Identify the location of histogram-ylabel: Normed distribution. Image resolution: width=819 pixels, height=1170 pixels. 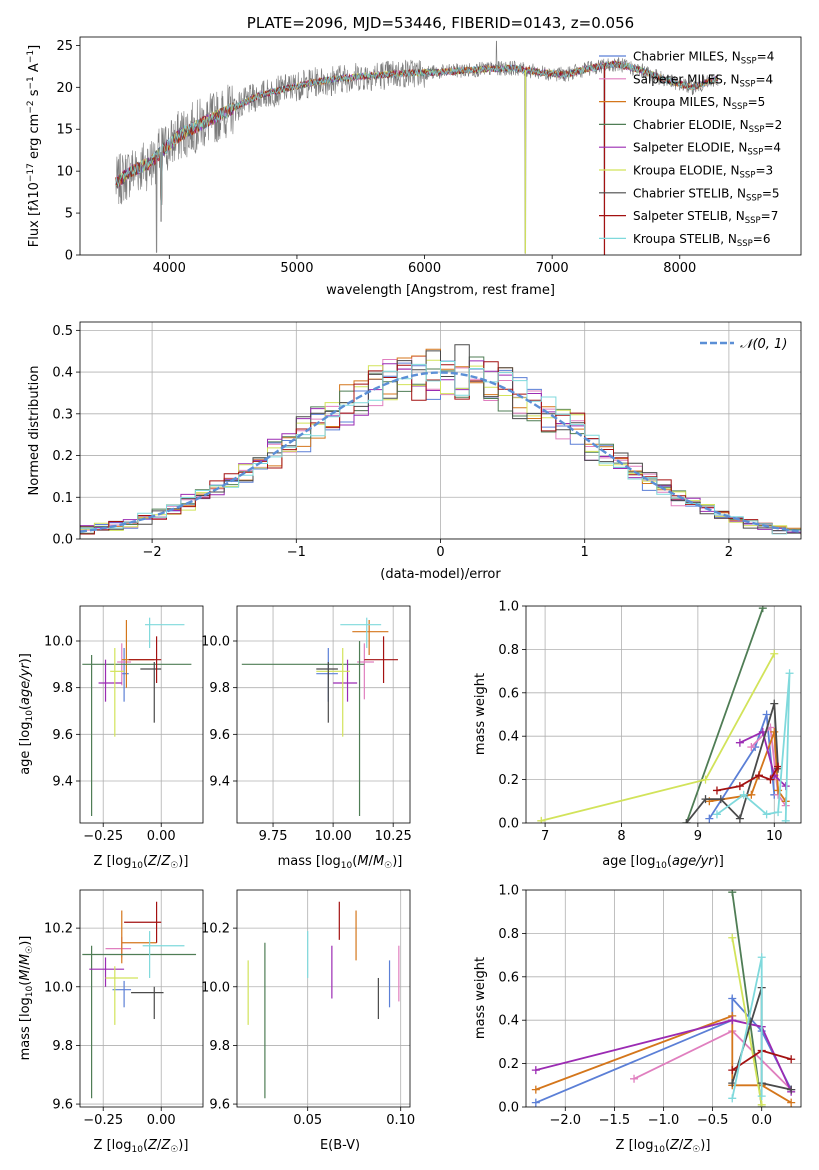
(34, 431).